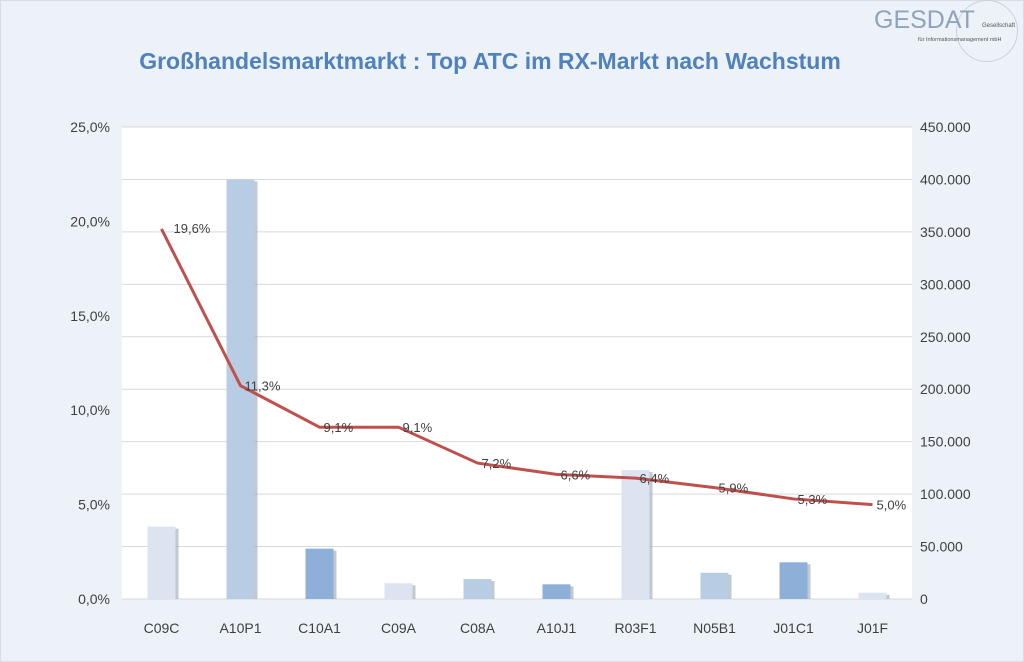 This screenshot has width=1024, height=662. Describe the element at coordinates (941, 547) in the screenshot. I see `right-axis-tick: 50.000` at that location.